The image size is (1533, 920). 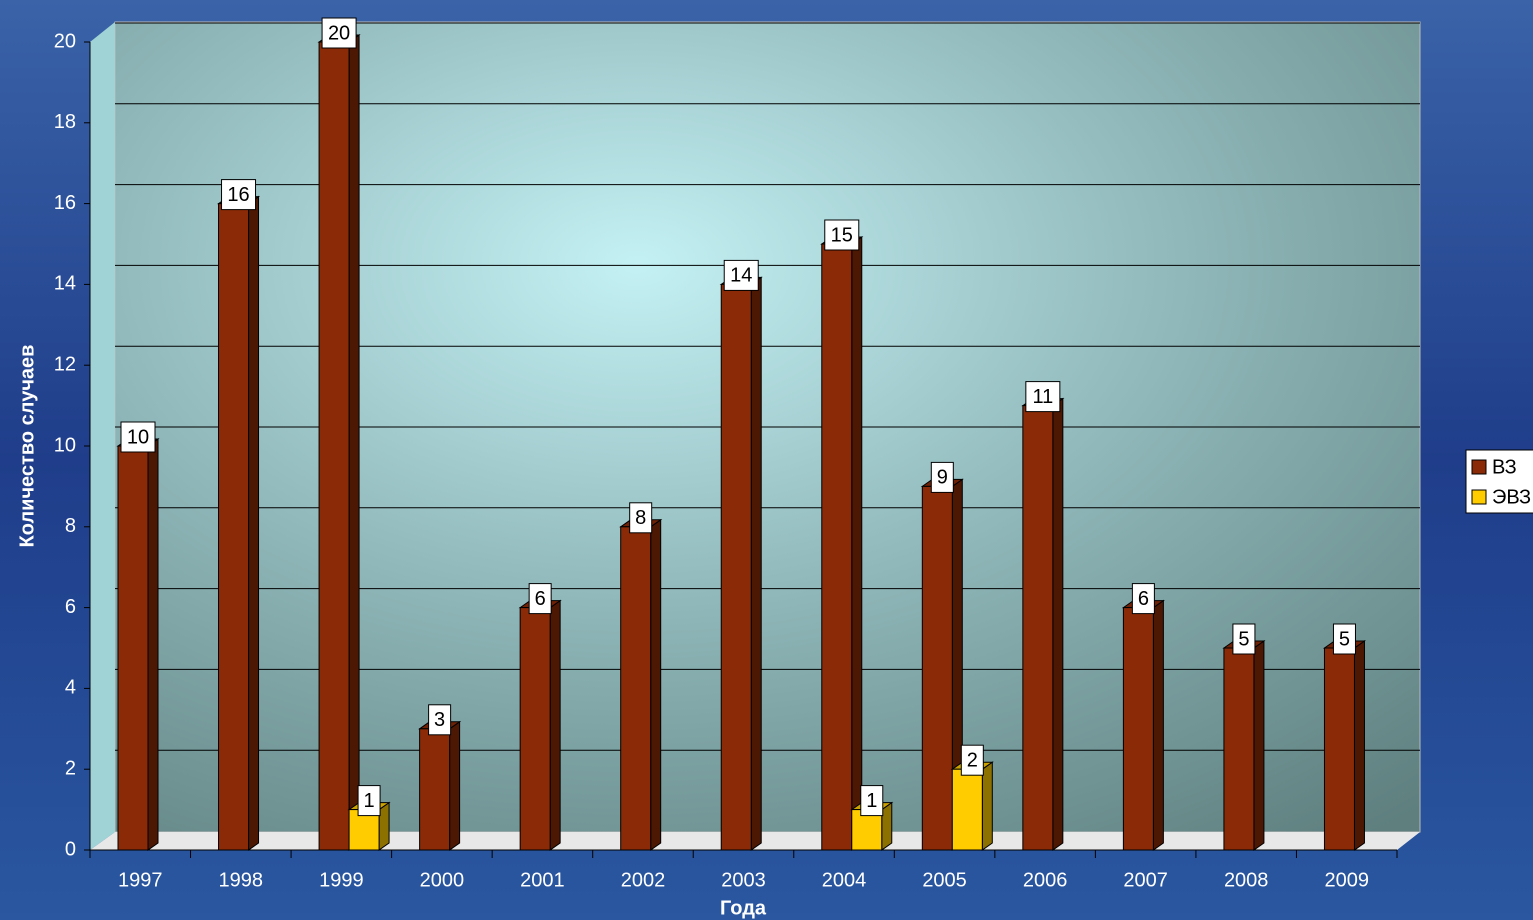 I want to click on value-label: 20, so click(x=339, y=33).